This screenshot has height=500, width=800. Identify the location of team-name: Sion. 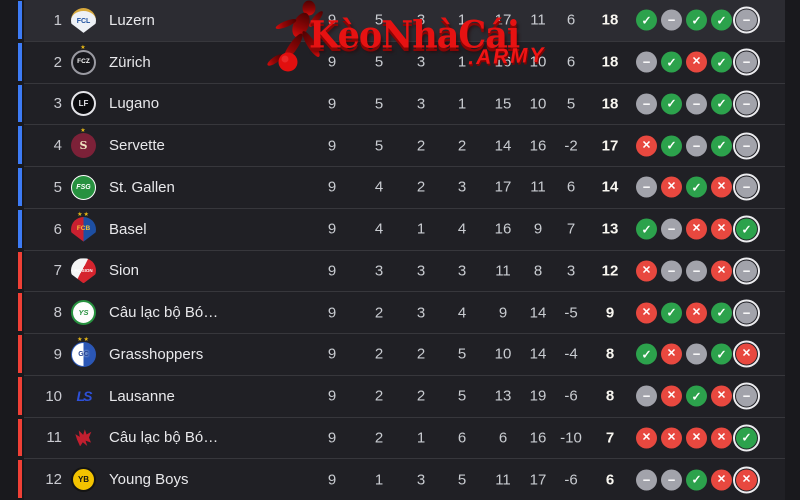
(124, 271).